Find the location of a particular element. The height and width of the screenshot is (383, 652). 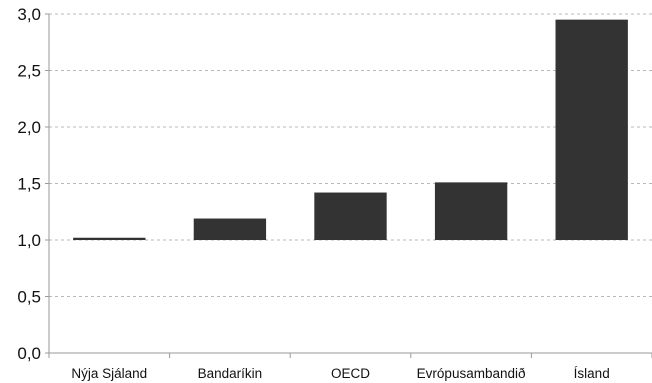

x-tick-label: Ísland is located at coordinates (592, 373).